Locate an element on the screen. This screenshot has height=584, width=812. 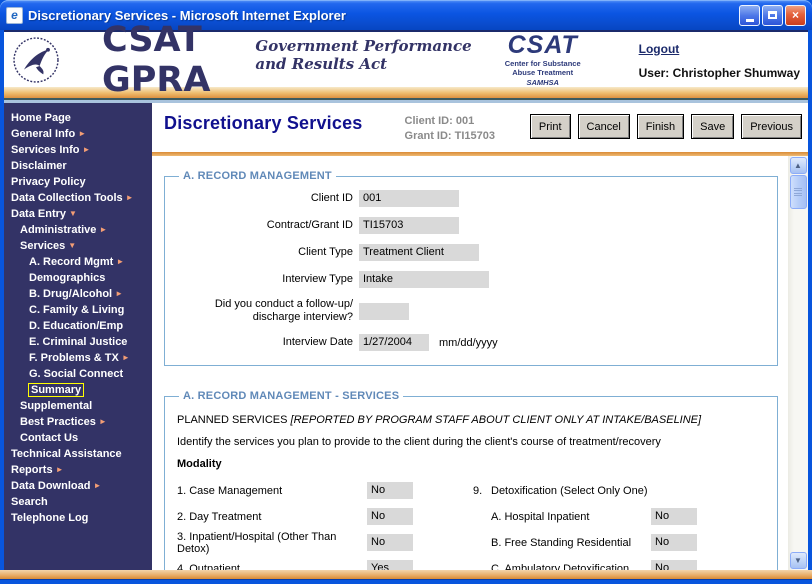
contract-grant-id-field: TI15703 is located at coordinates (409, 225).